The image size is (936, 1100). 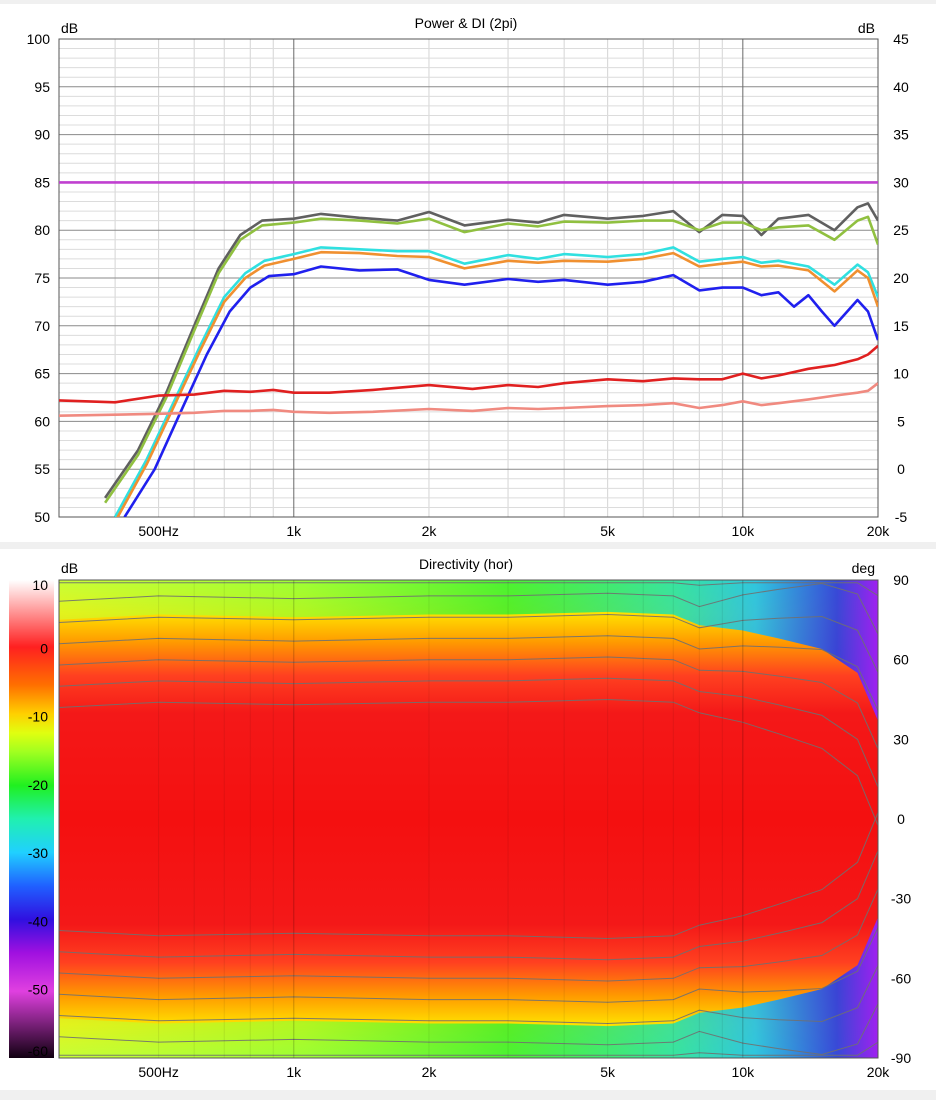 What do you see at coordinates (42, 182) in the screenshot?
I see `y-left-tick-label: 85` at bounding box center [42, 182].